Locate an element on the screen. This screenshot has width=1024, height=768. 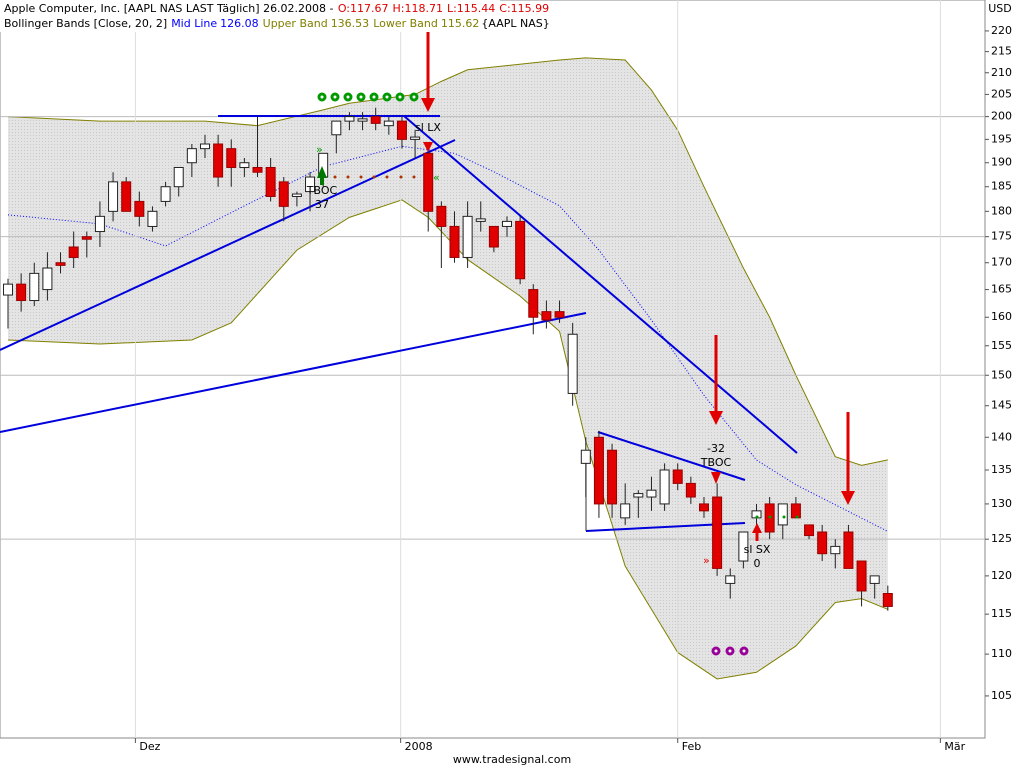
y-tick-label: 200 is located at coordinates (1001, 116).